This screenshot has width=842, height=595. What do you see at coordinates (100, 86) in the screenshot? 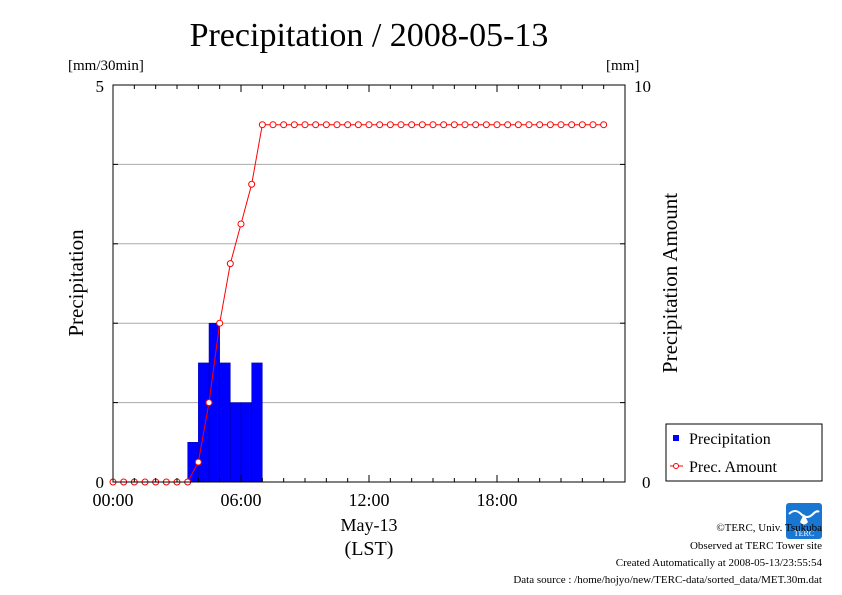
I see `left-tick-label-5: 5` at bounding box center [100, 86].